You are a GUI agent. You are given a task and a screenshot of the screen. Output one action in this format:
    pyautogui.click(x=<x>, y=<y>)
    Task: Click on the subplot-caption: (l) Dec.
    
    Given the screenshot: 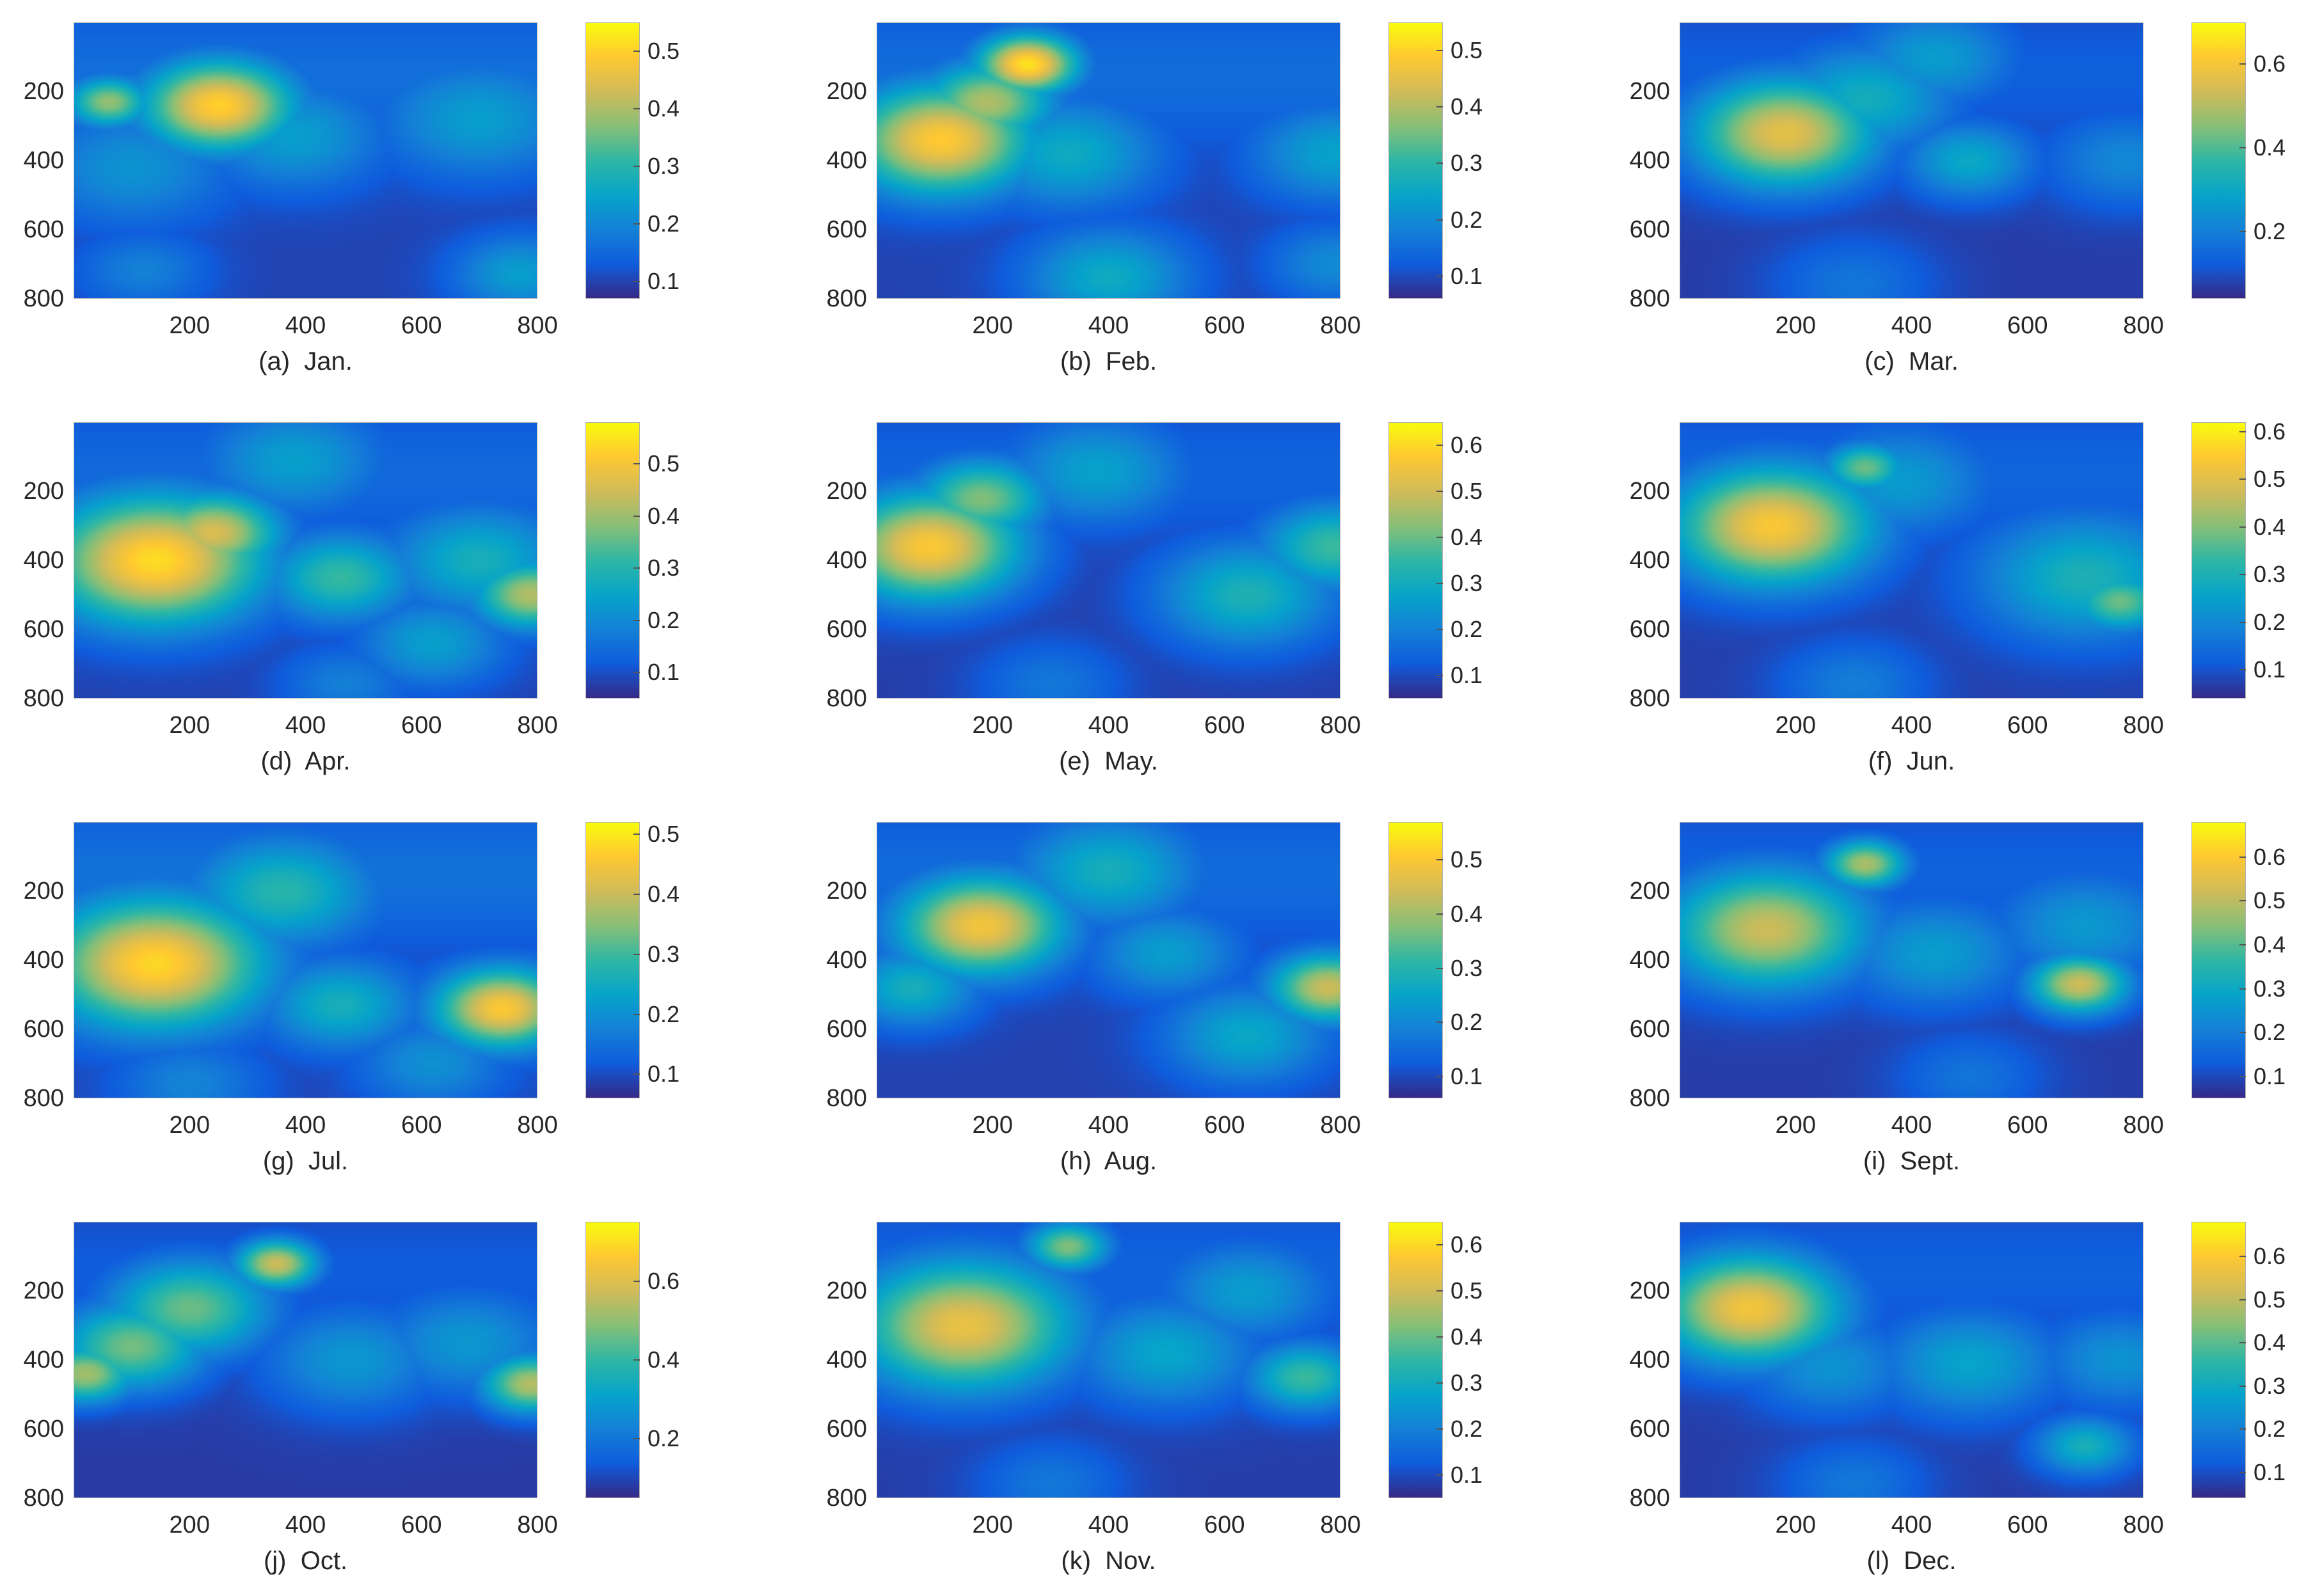 What is the action you would take?
    pyautogui.click(x=1911, y=1561)
    